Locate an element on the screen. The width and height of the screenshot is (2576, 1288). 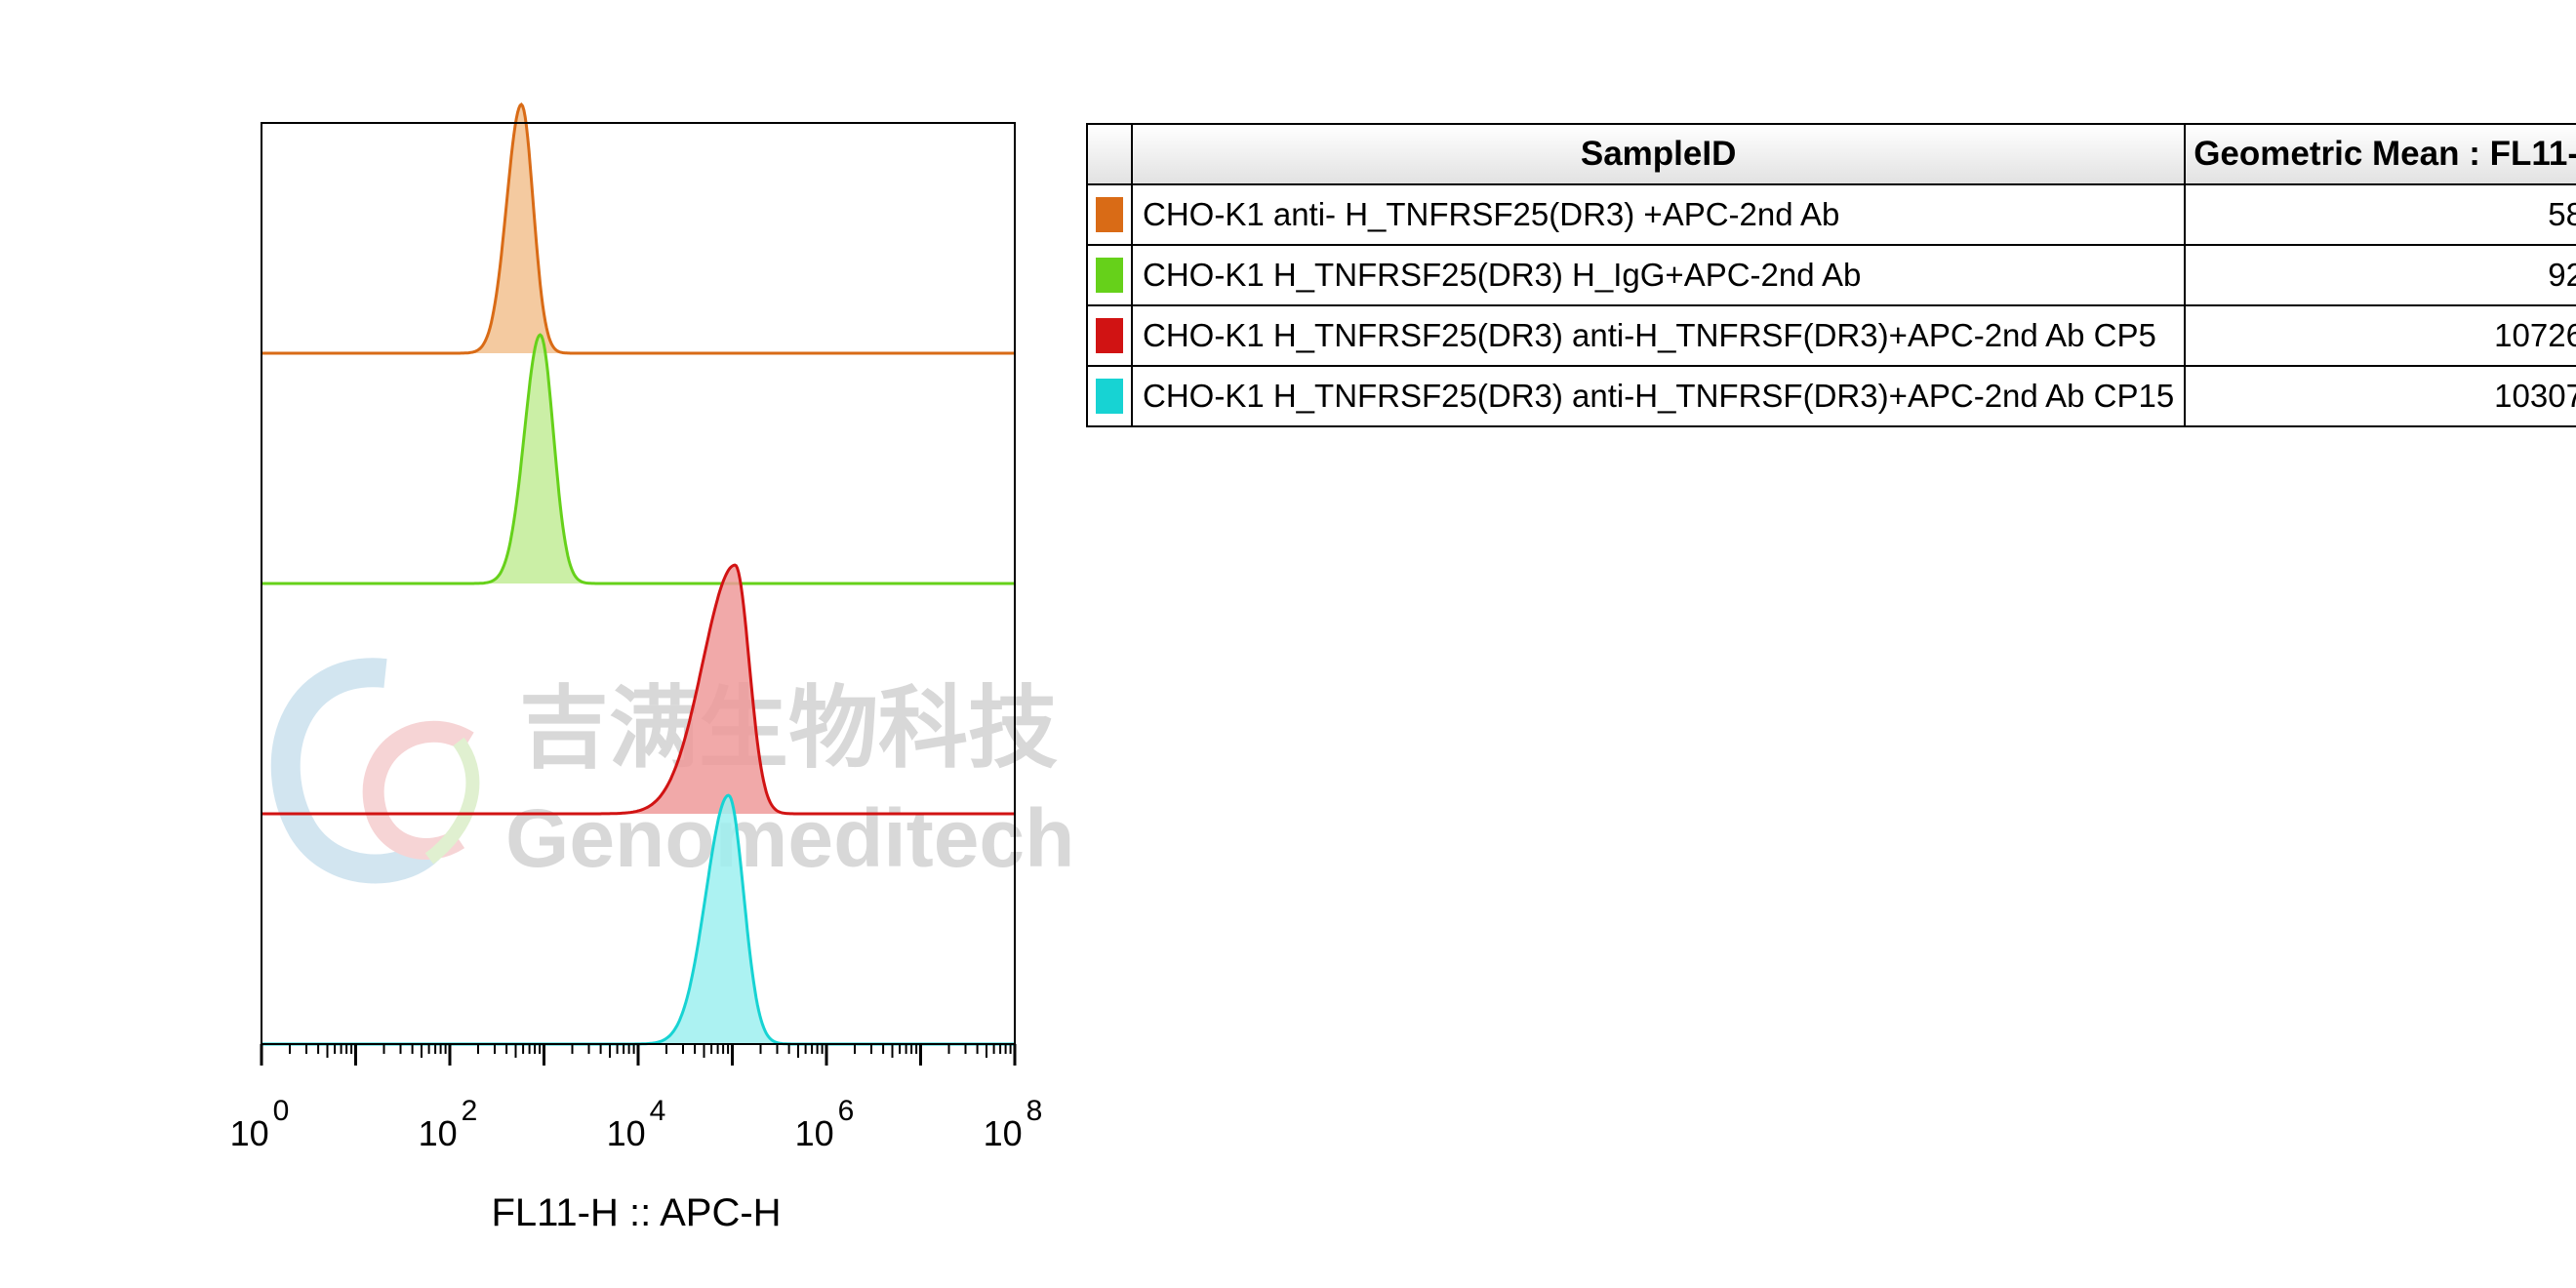
tick-exponent: 2 is located at coordinates (470, 1111).